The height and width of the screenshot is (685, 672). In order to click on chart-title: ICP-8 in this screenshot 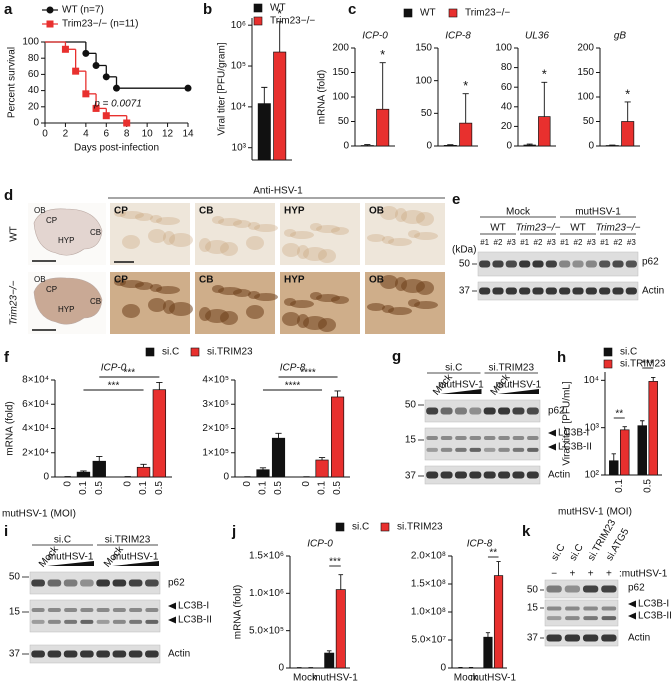, I will do `click(480, 544)`.